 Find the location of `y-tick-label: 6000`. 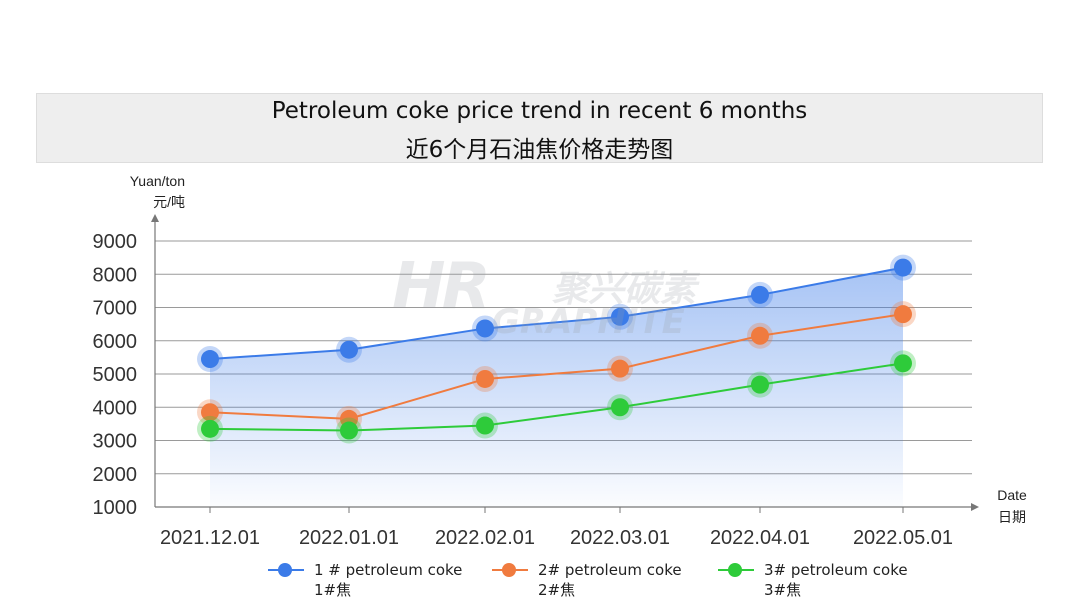

y-tick-label: 6000 is located at coordinates (115, 342).